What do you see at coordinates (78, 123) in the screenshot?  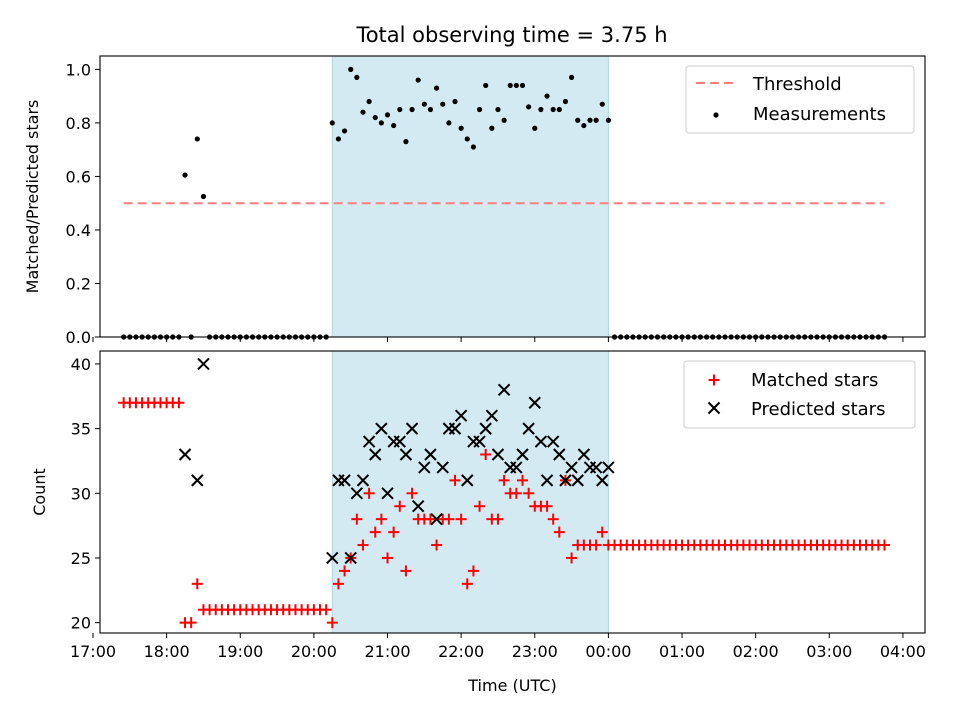 I see `top-y-tick-label: 0.8` at bounding box center [78, 123].